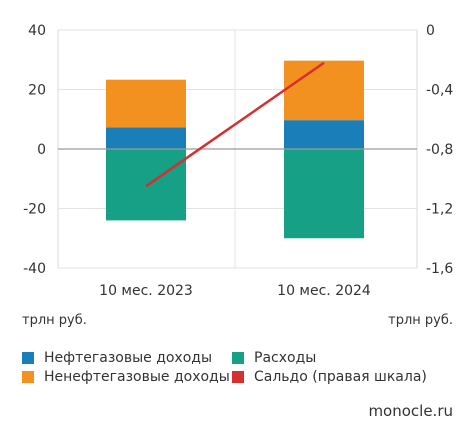 The height and width of the screenshot is (439, 475). What do you see at coordinates (439, 150) in the screenshot?
I see `y-right-tick-label: -0,8` at bounding box center [439, 150].